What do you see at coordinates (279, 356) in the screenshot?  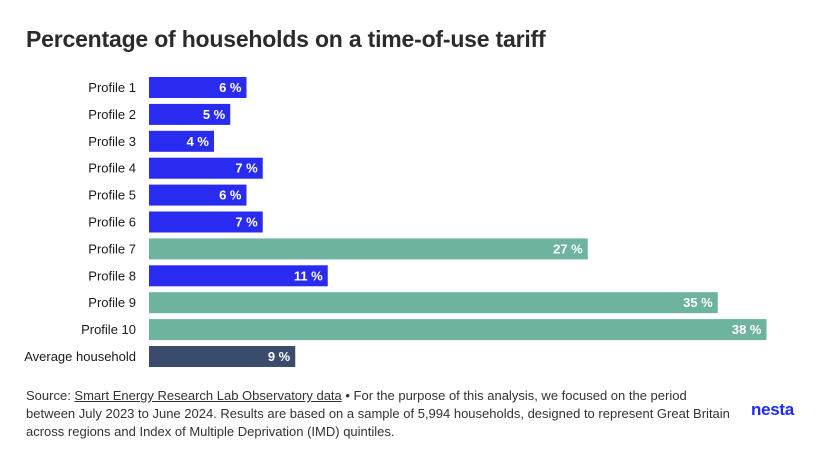 I see `value-label: 9 %` at bounding box center [279, 356].